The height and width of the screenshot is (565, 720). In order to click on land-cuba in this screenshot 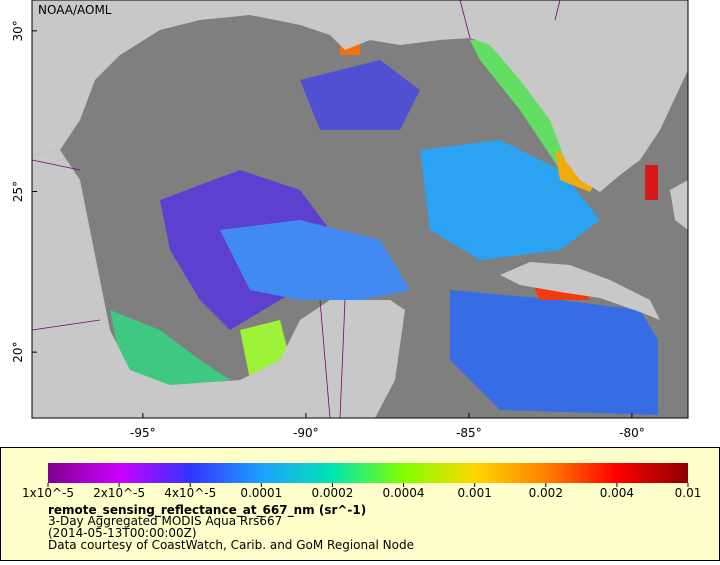, I will do `click(580, 291)`.